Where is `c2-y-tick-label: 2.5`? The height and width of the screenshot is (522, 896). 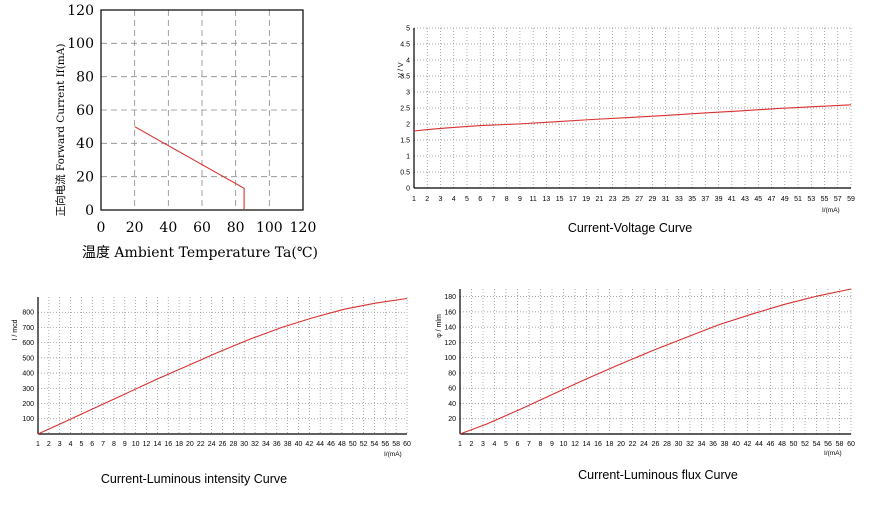
c2-y-tick-label: 2.5 is located at coordinates (405, 108).